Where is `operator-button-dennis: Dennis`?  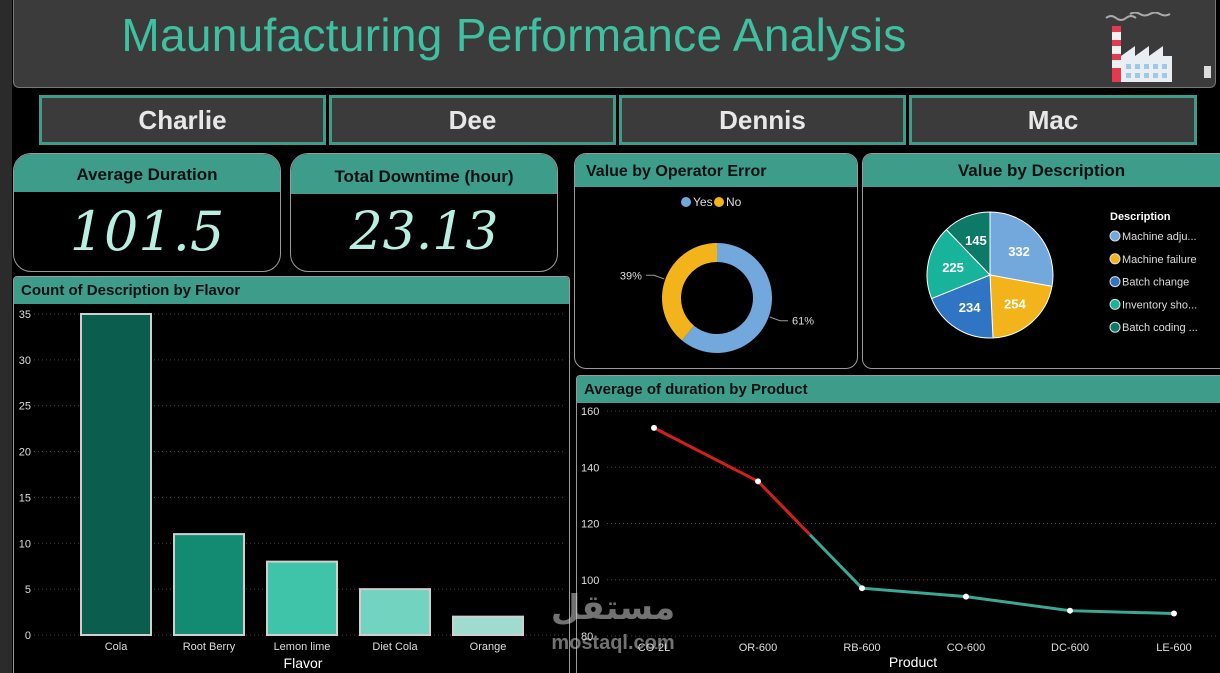 operator-button-dennis: Dennis is located at coordinates (762, 120).